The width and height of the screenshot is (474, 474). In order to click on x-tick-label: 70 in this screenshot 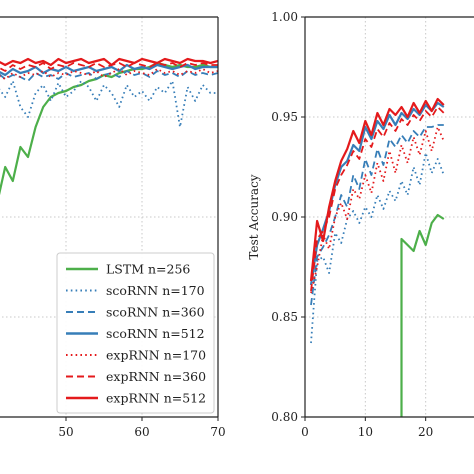, I will do `click(217, 432)`.